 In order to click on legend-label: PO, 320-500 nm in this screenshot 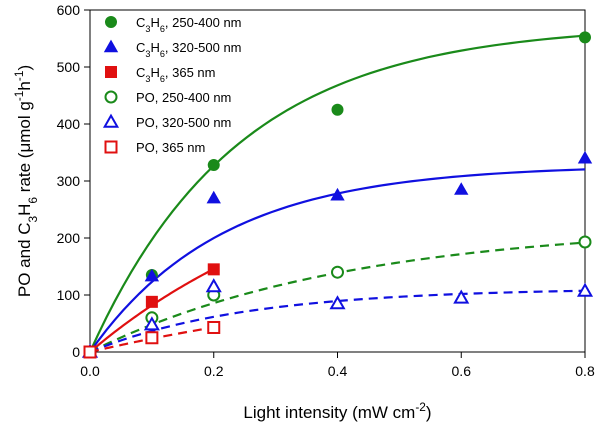, I will do `click(183, 122)`.